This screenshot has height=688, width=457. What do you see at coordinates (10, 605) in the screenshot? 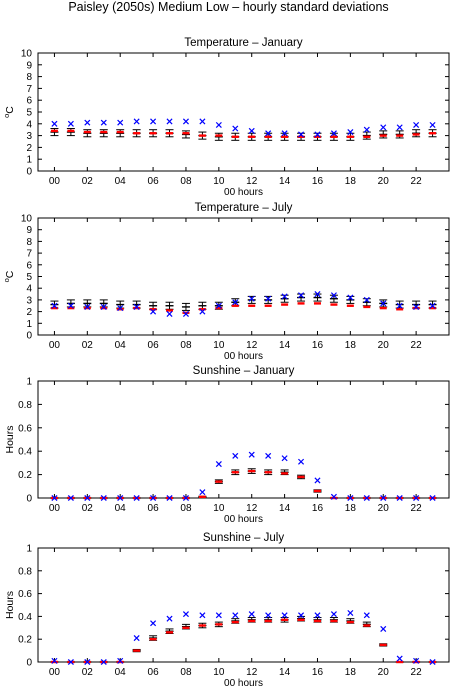
I see `y-axis-label: Hours` at bounding box center [10, 605].